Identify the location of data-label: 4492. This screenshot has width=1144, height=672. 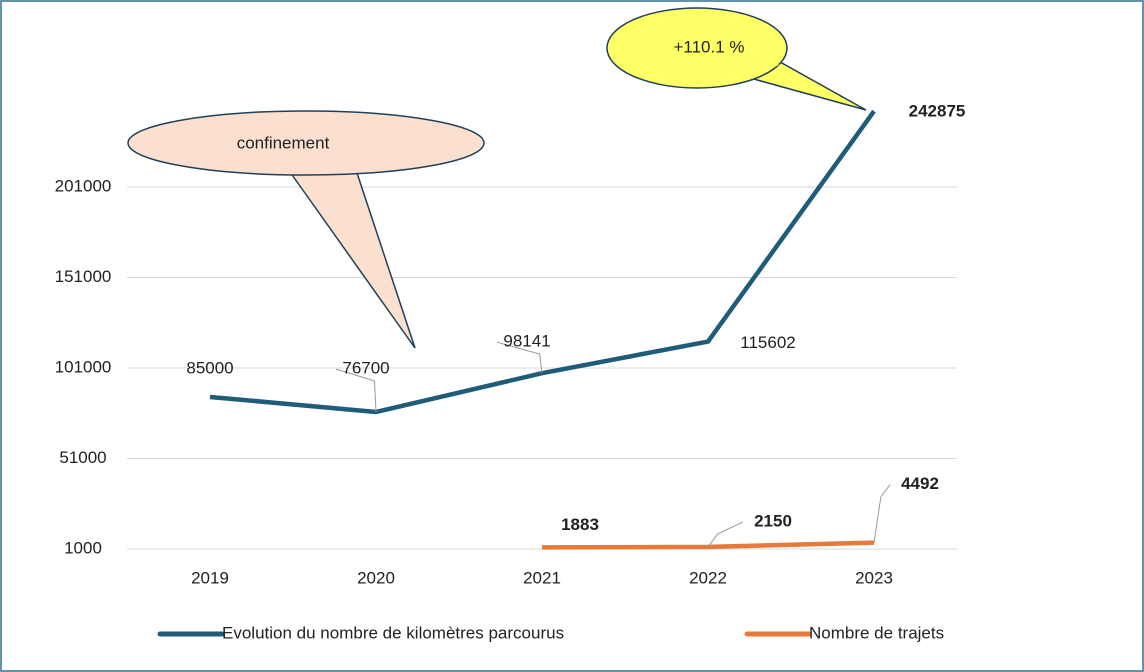
(920, 483).